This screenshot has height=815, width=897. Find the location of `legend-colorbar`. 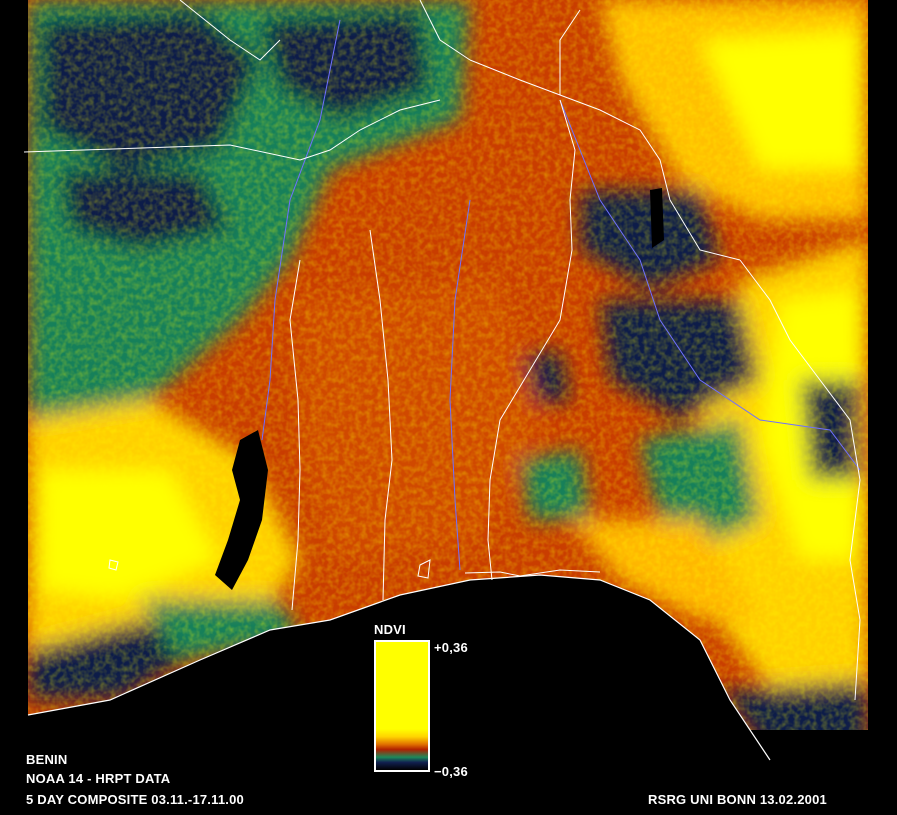

legend-colorbar is located at coordinates (402, 706).